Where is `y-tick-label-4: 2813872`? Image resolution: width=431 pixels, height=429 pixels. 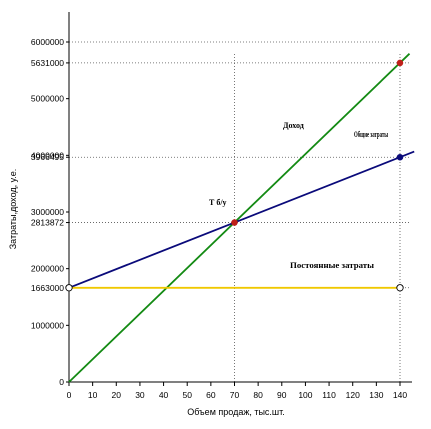 y-tick-label-4: 2813872 is located at coordinates (47, 223).